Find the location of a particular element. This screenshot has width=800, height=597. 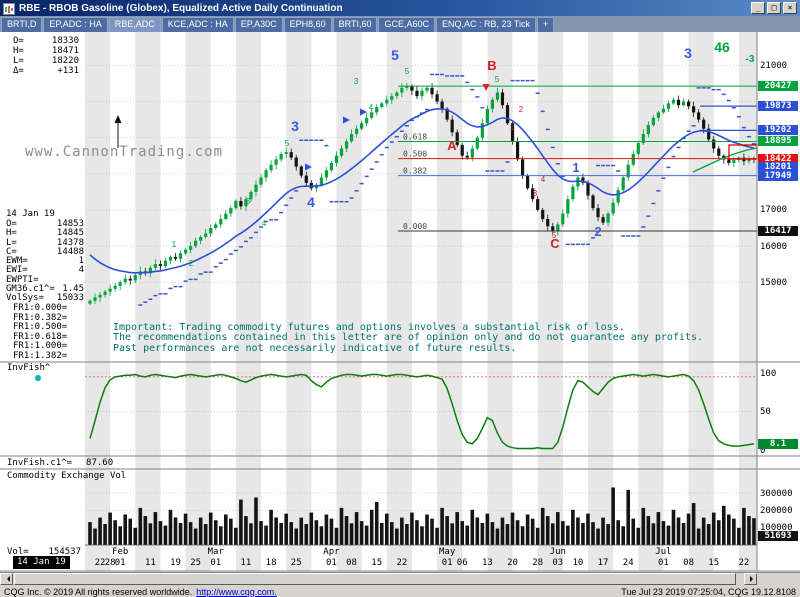

svg-text: 1 is located at coordinates (575, 167).